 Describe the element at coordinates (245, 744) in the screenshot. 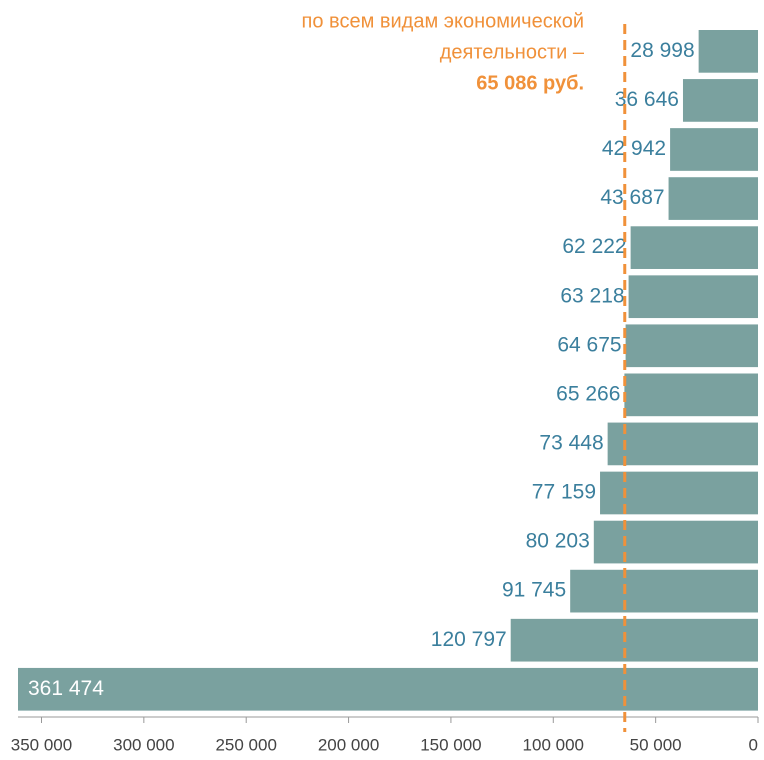

I see `x-tick-label: 250 000` at that location.